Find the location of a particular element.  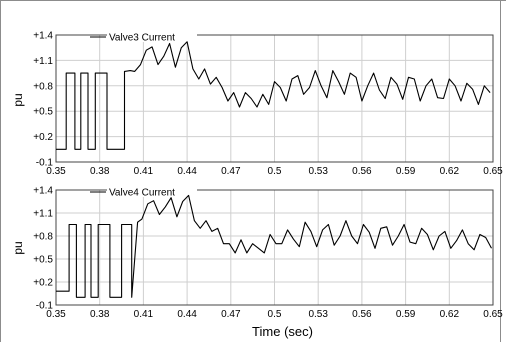

x-axis-label: Time (sec) is located at coordinates (282, 331).